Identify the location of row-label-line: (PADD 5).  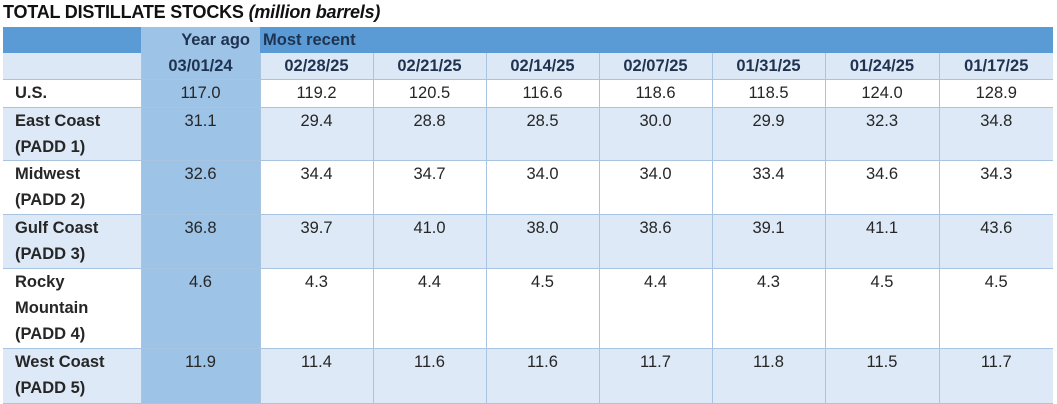
(50, 388).